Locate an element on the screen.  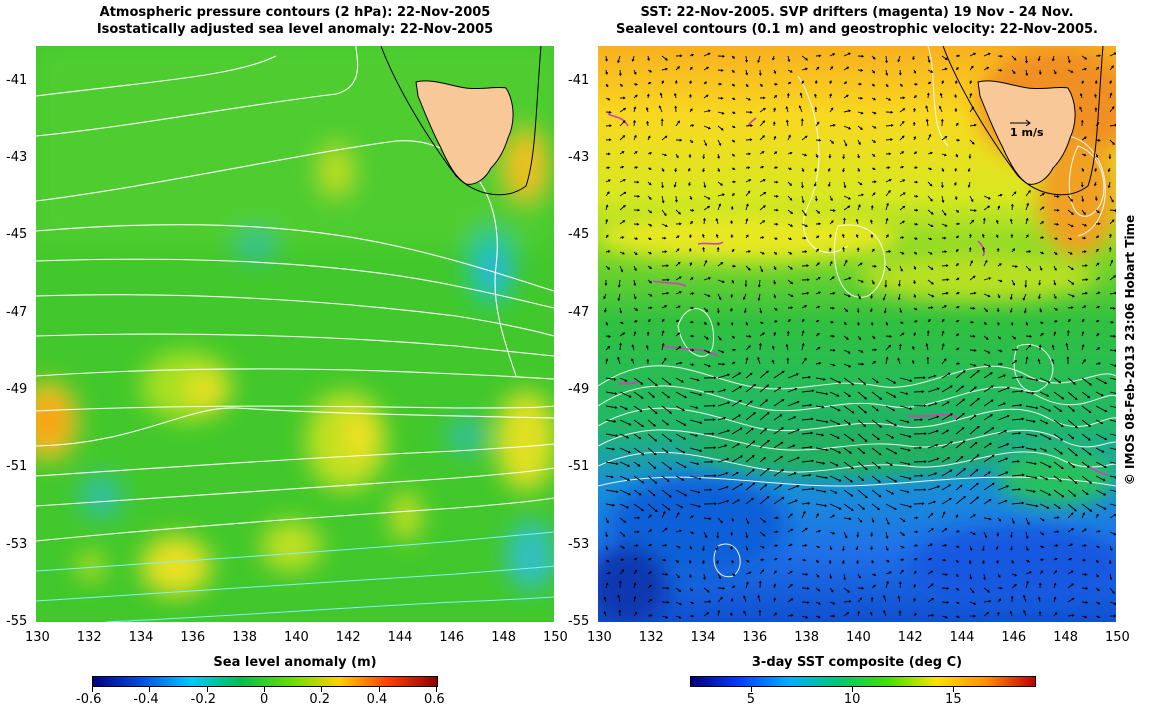
left-lon-tick-label: 148 is located at coordinates (504, 637).